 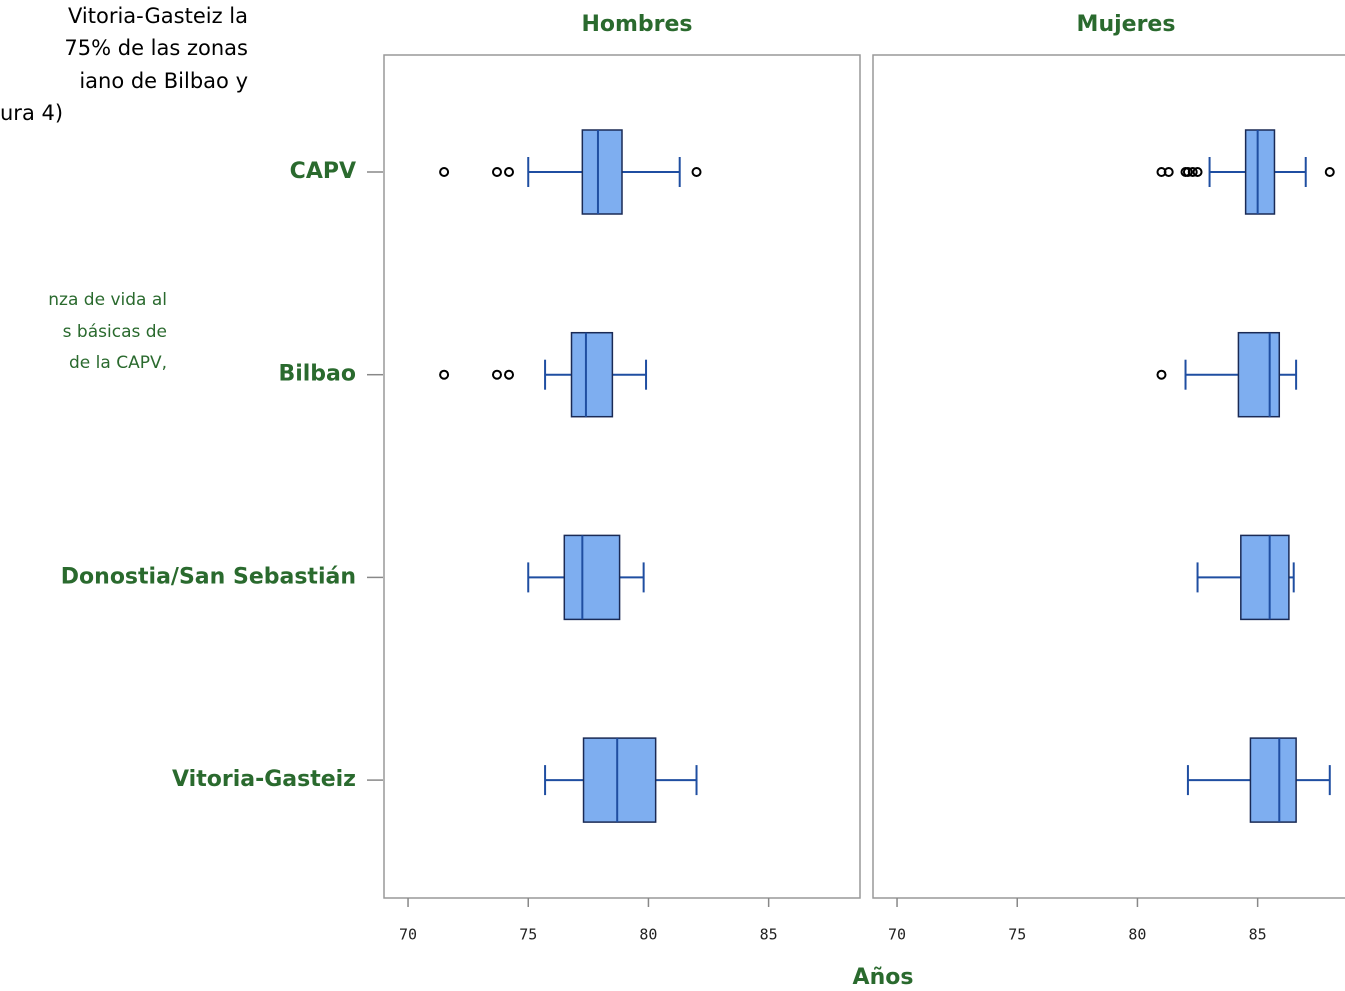 What do you see at coordinates (107, 300) in the screenshot?
I see `caption-line: nza de vida al` at bounding box center [107, 300].